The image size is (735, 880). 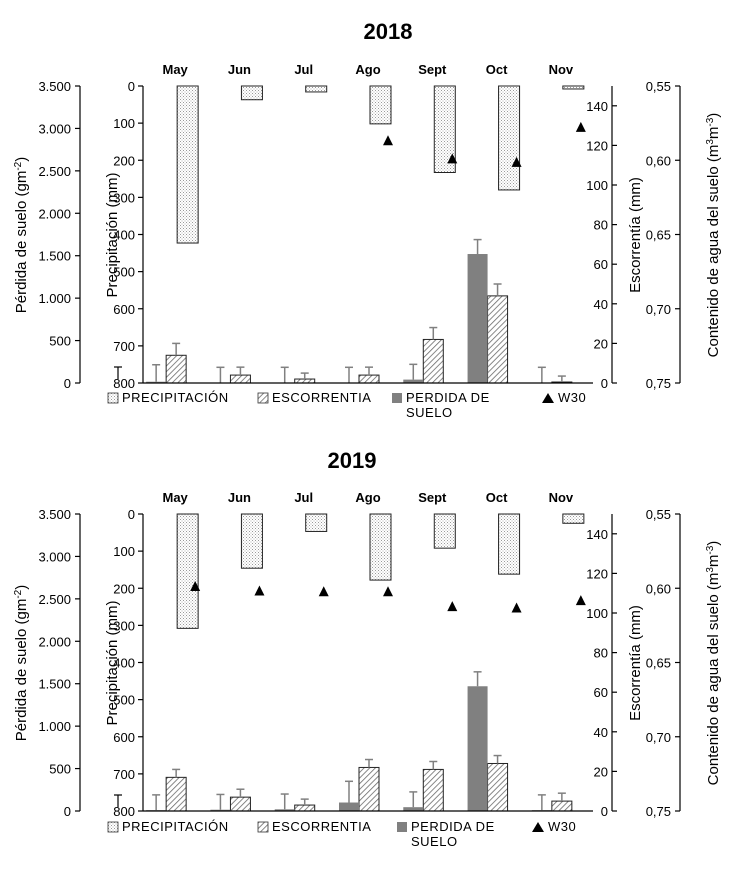 I want to click on precipitation-tick-label: 800, so click(x=124, y=383).